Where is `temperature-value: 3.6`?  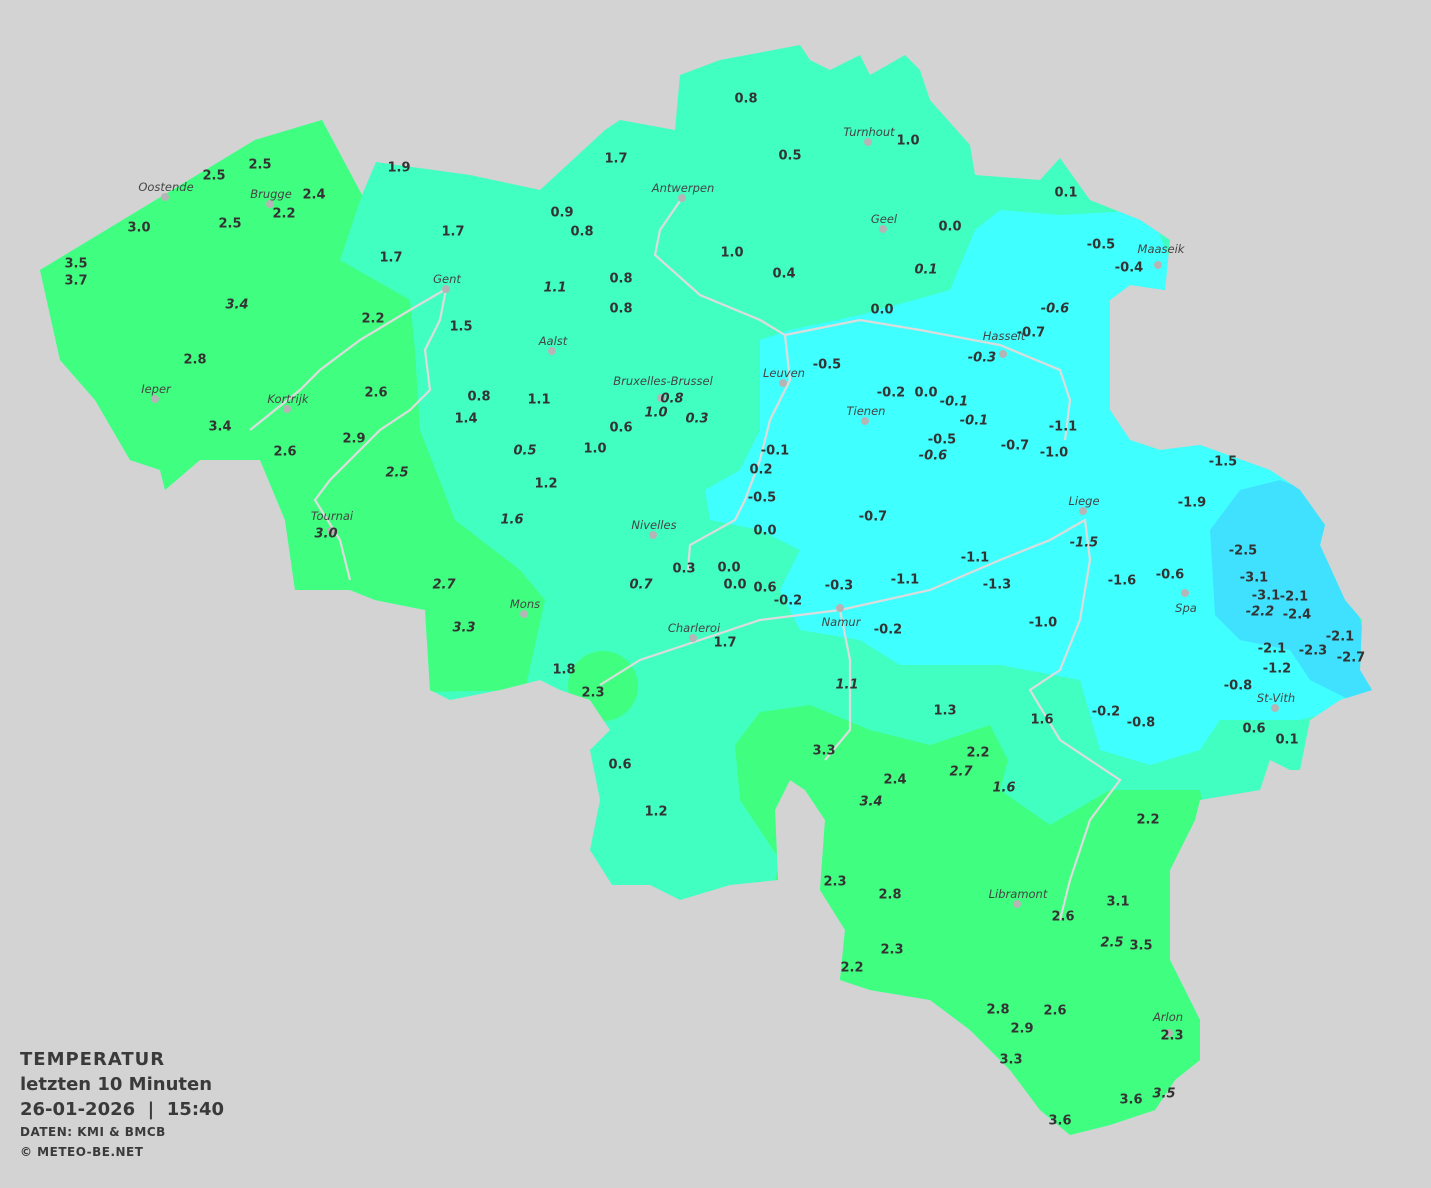
temperature-value: 3.6 is located at coordinates (1059, 1121).